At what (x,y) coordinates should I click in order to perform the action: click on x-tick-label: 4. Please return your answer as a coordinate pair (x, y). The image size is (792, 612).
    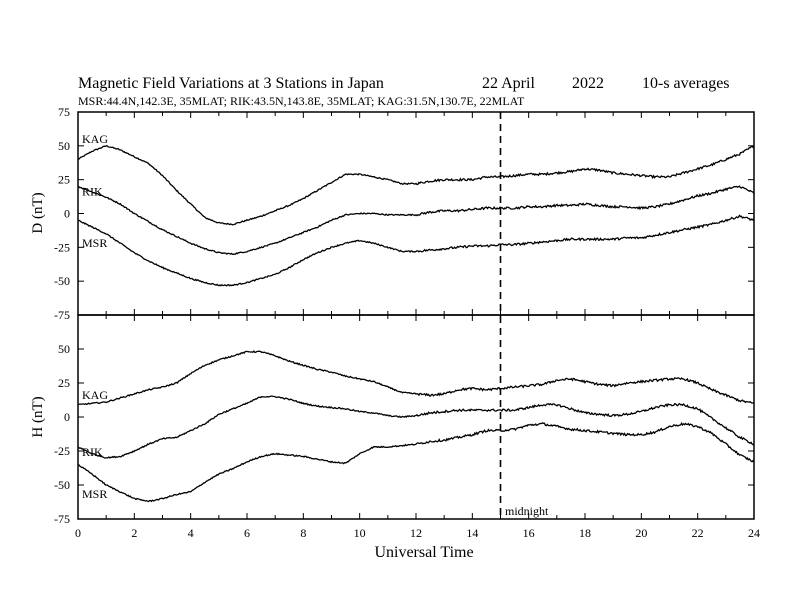
    Looking at the image, I should click on (191, 533).